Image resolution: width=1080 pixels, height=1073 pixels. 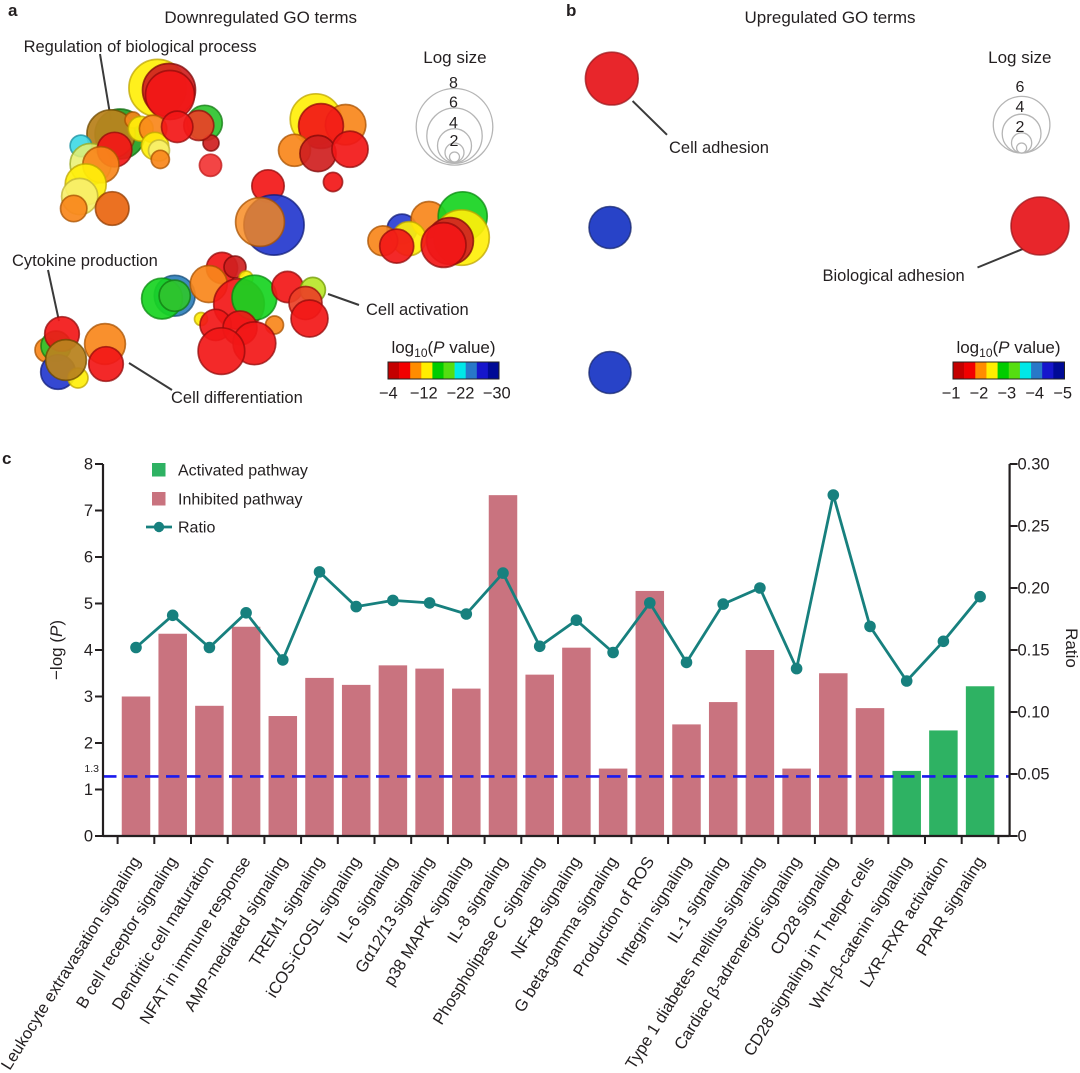 What do you see at coordinates (88, 790) in the screenshot?
I see `svg-text: 1` at bounding box center [88, 790].